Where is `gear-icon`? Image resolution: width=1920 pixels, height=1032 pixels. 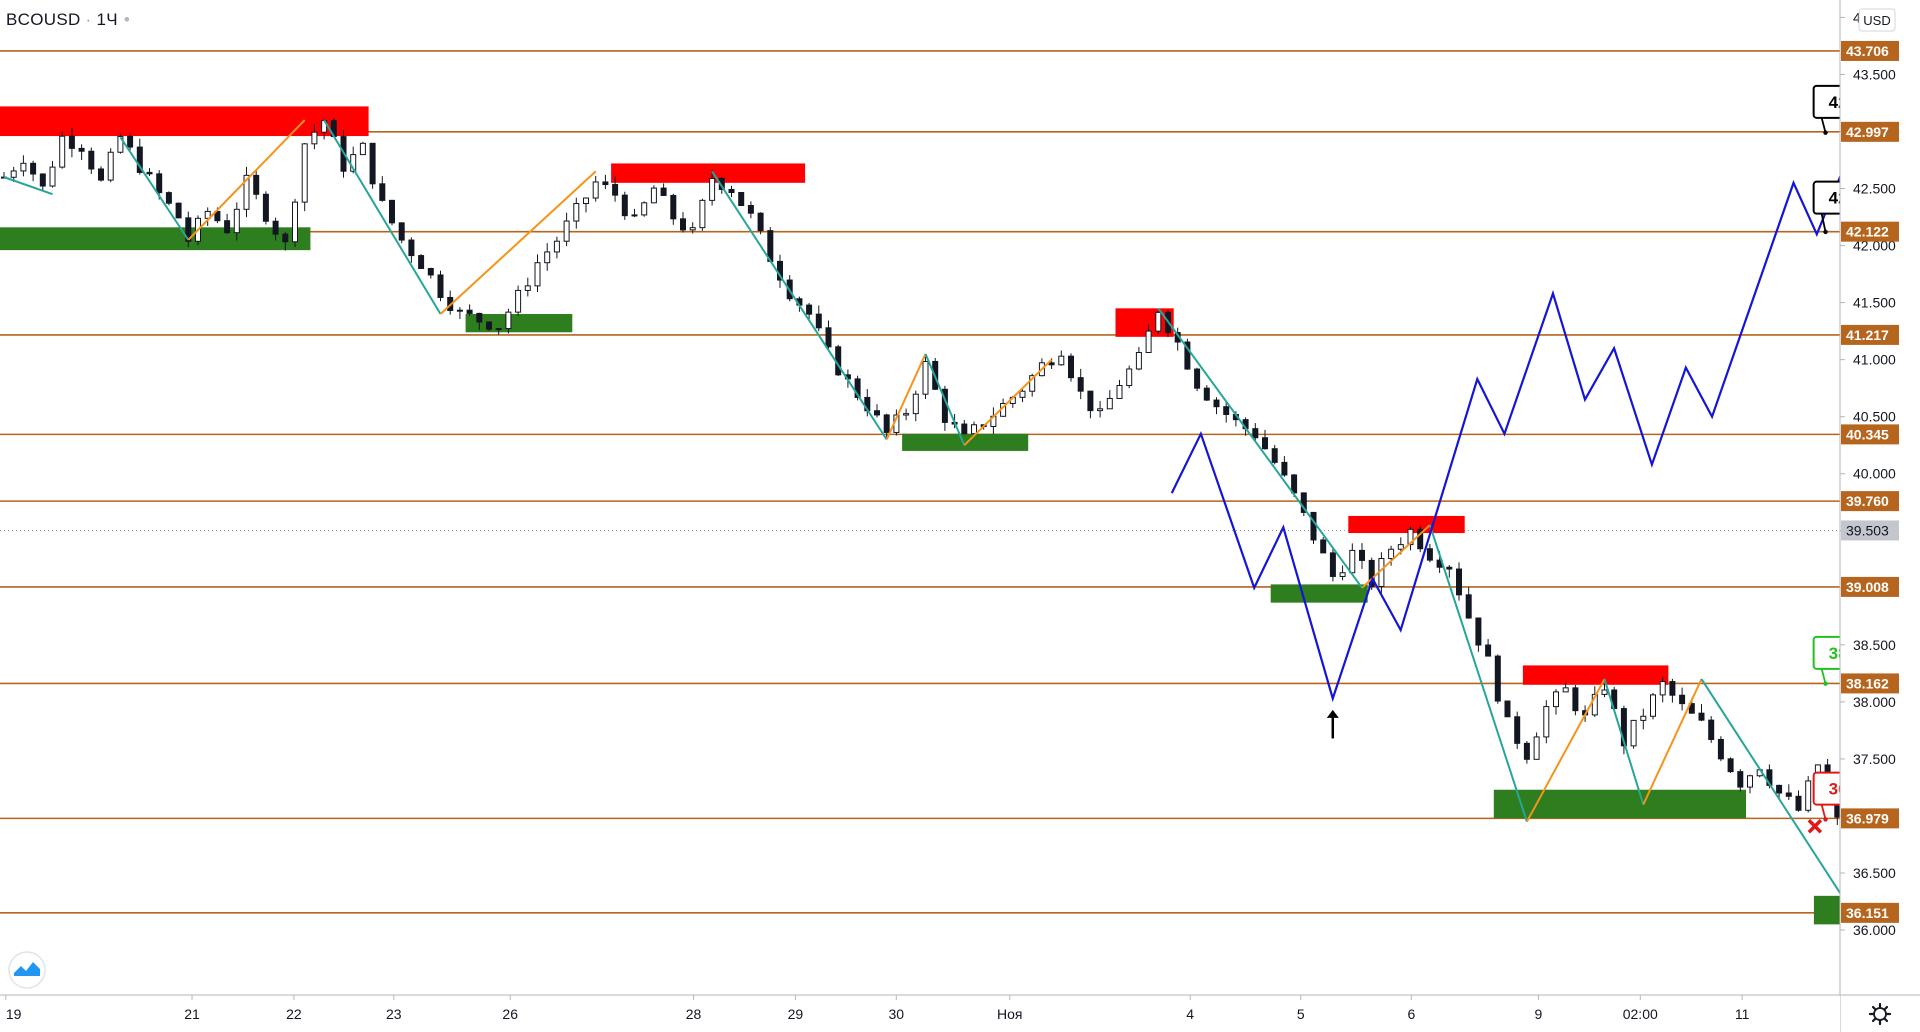
gear-icon is located at coordinates (1880, 1014).